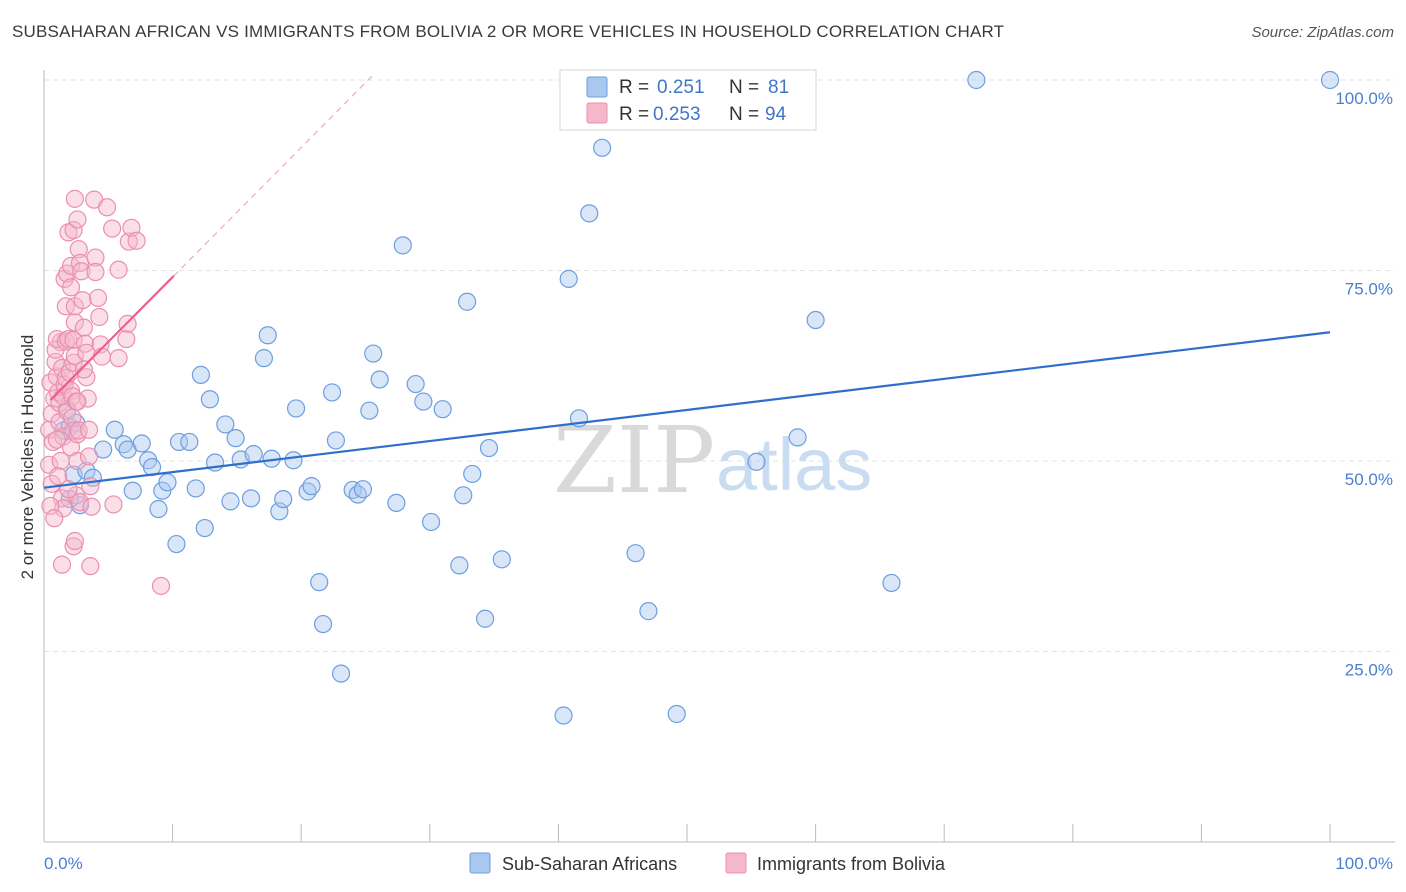  Describe the element at coordinates (712, 460) in the screenshot. I see `watermark: ZIP atlas` at that location.